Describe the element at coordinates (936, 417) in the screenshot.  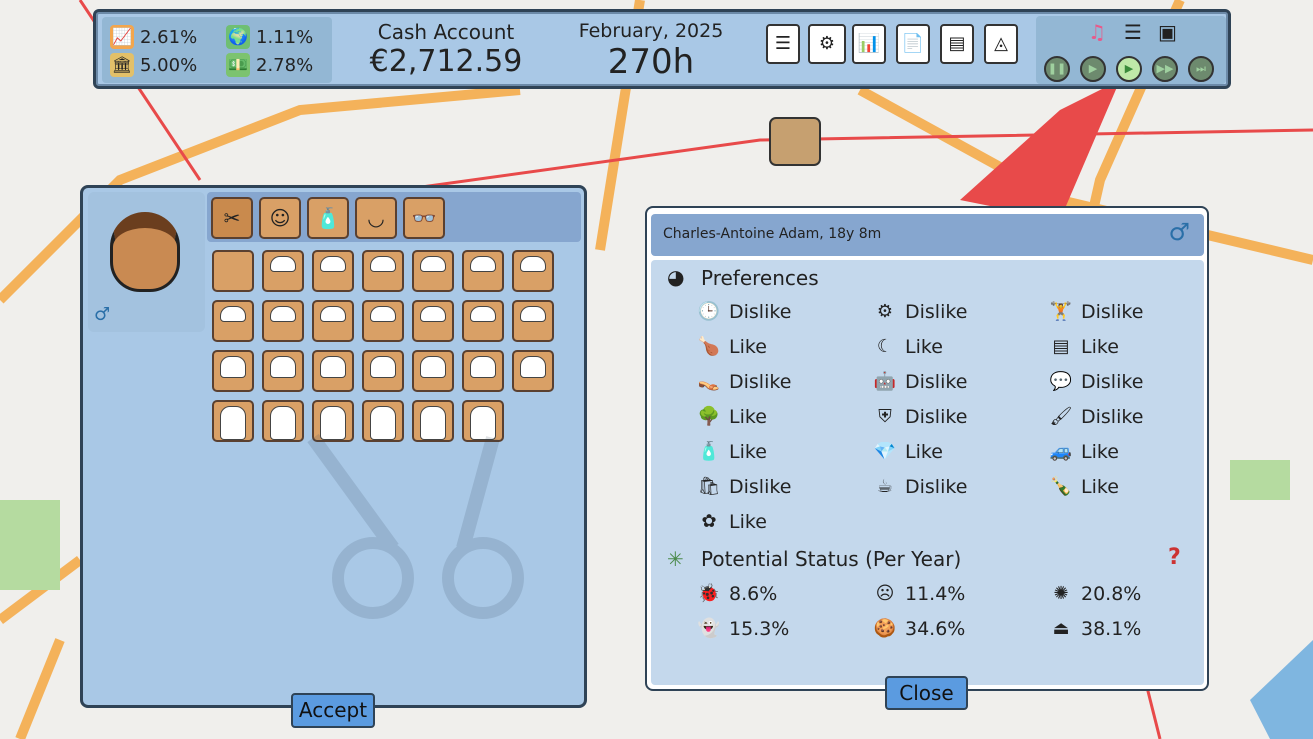
I see `preferences-value: Dislike` at that location.